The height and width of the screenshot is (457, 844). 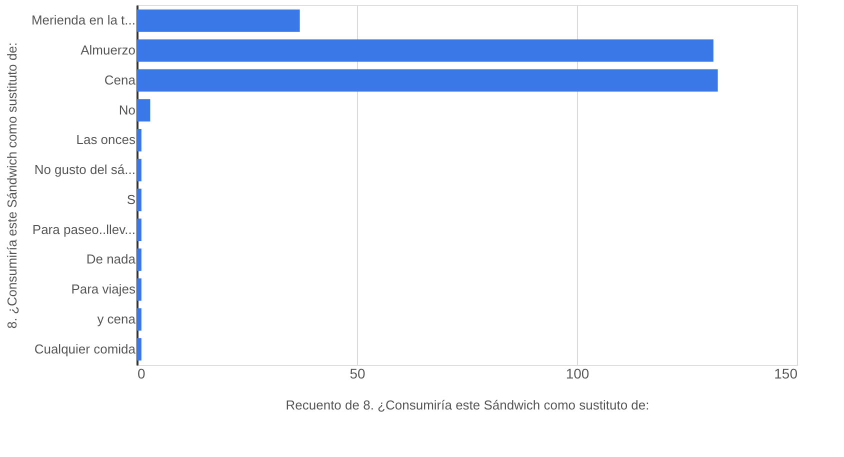 What do you see at coordinates (786, 374) in the screenshot?
I see `x-tick-label: 150` at bounding box center [786, 374].